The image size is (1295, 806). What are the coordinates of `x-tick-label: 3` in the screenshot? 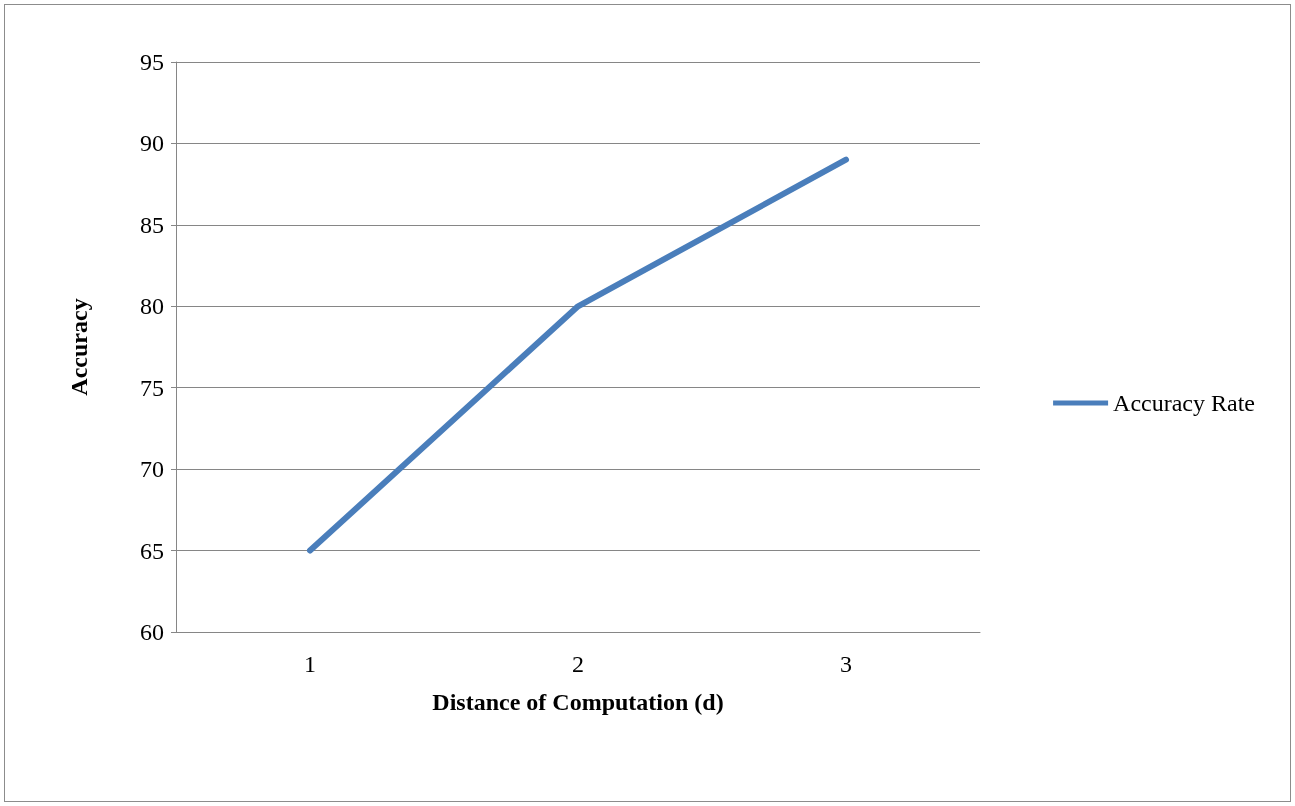 It's located at (846, 664).